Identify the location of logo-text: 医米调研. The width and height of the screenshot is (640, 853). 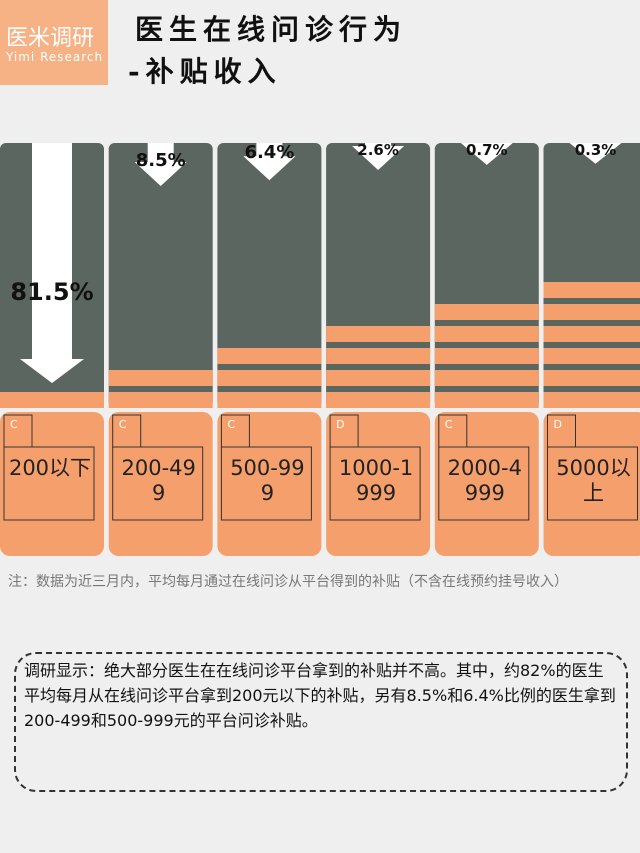
(50, 38).